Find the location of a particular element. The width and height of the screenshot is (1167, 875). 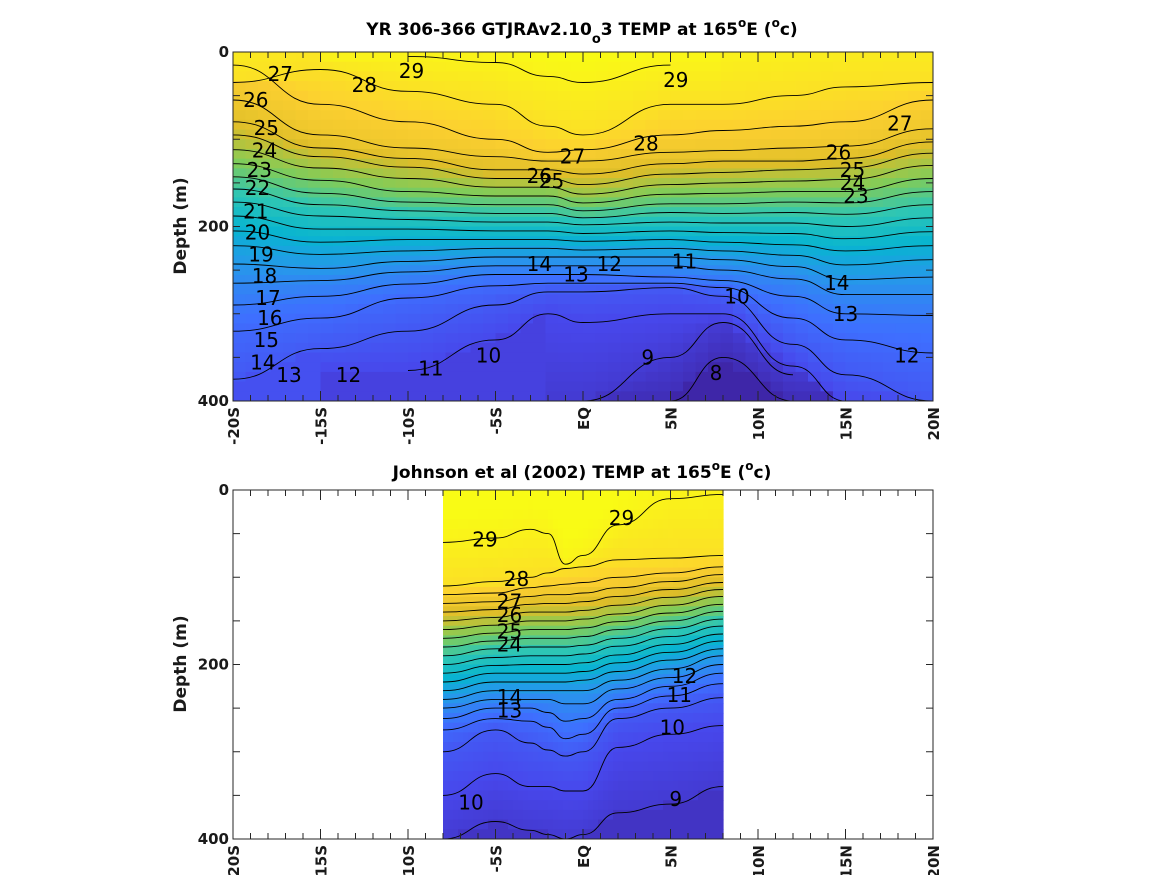

contour-label: 12 is located at coordinates (609, 264).